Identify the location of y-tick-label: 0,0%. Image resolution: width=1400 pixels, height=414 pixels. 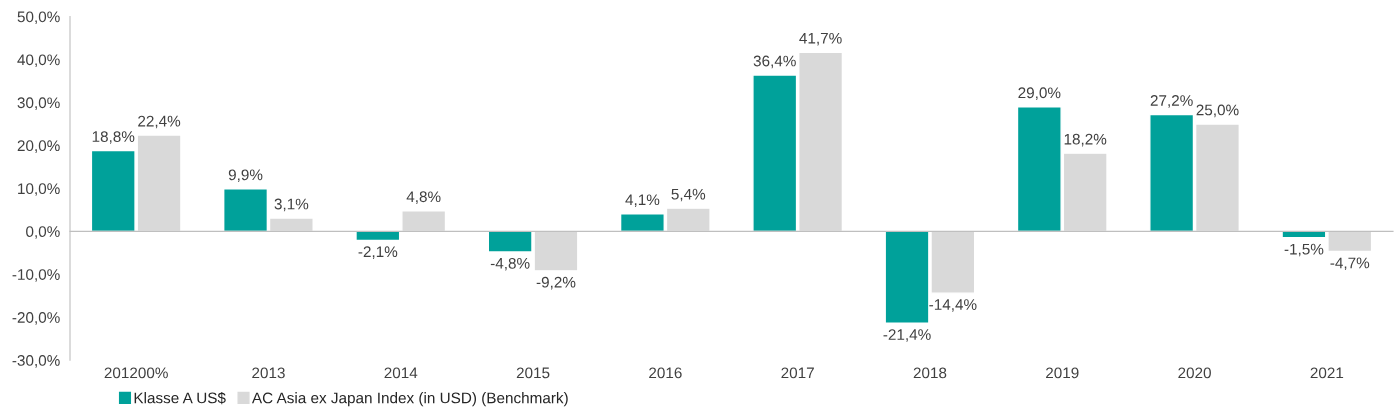
(43, 232).